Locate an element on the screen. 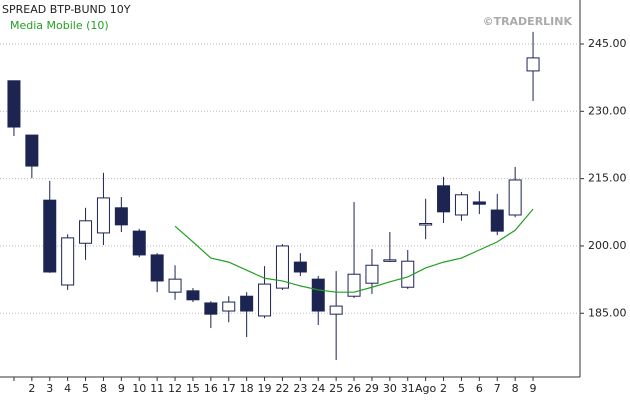  watermark: ©TRADERLINK is located at coordinates (528, 21).